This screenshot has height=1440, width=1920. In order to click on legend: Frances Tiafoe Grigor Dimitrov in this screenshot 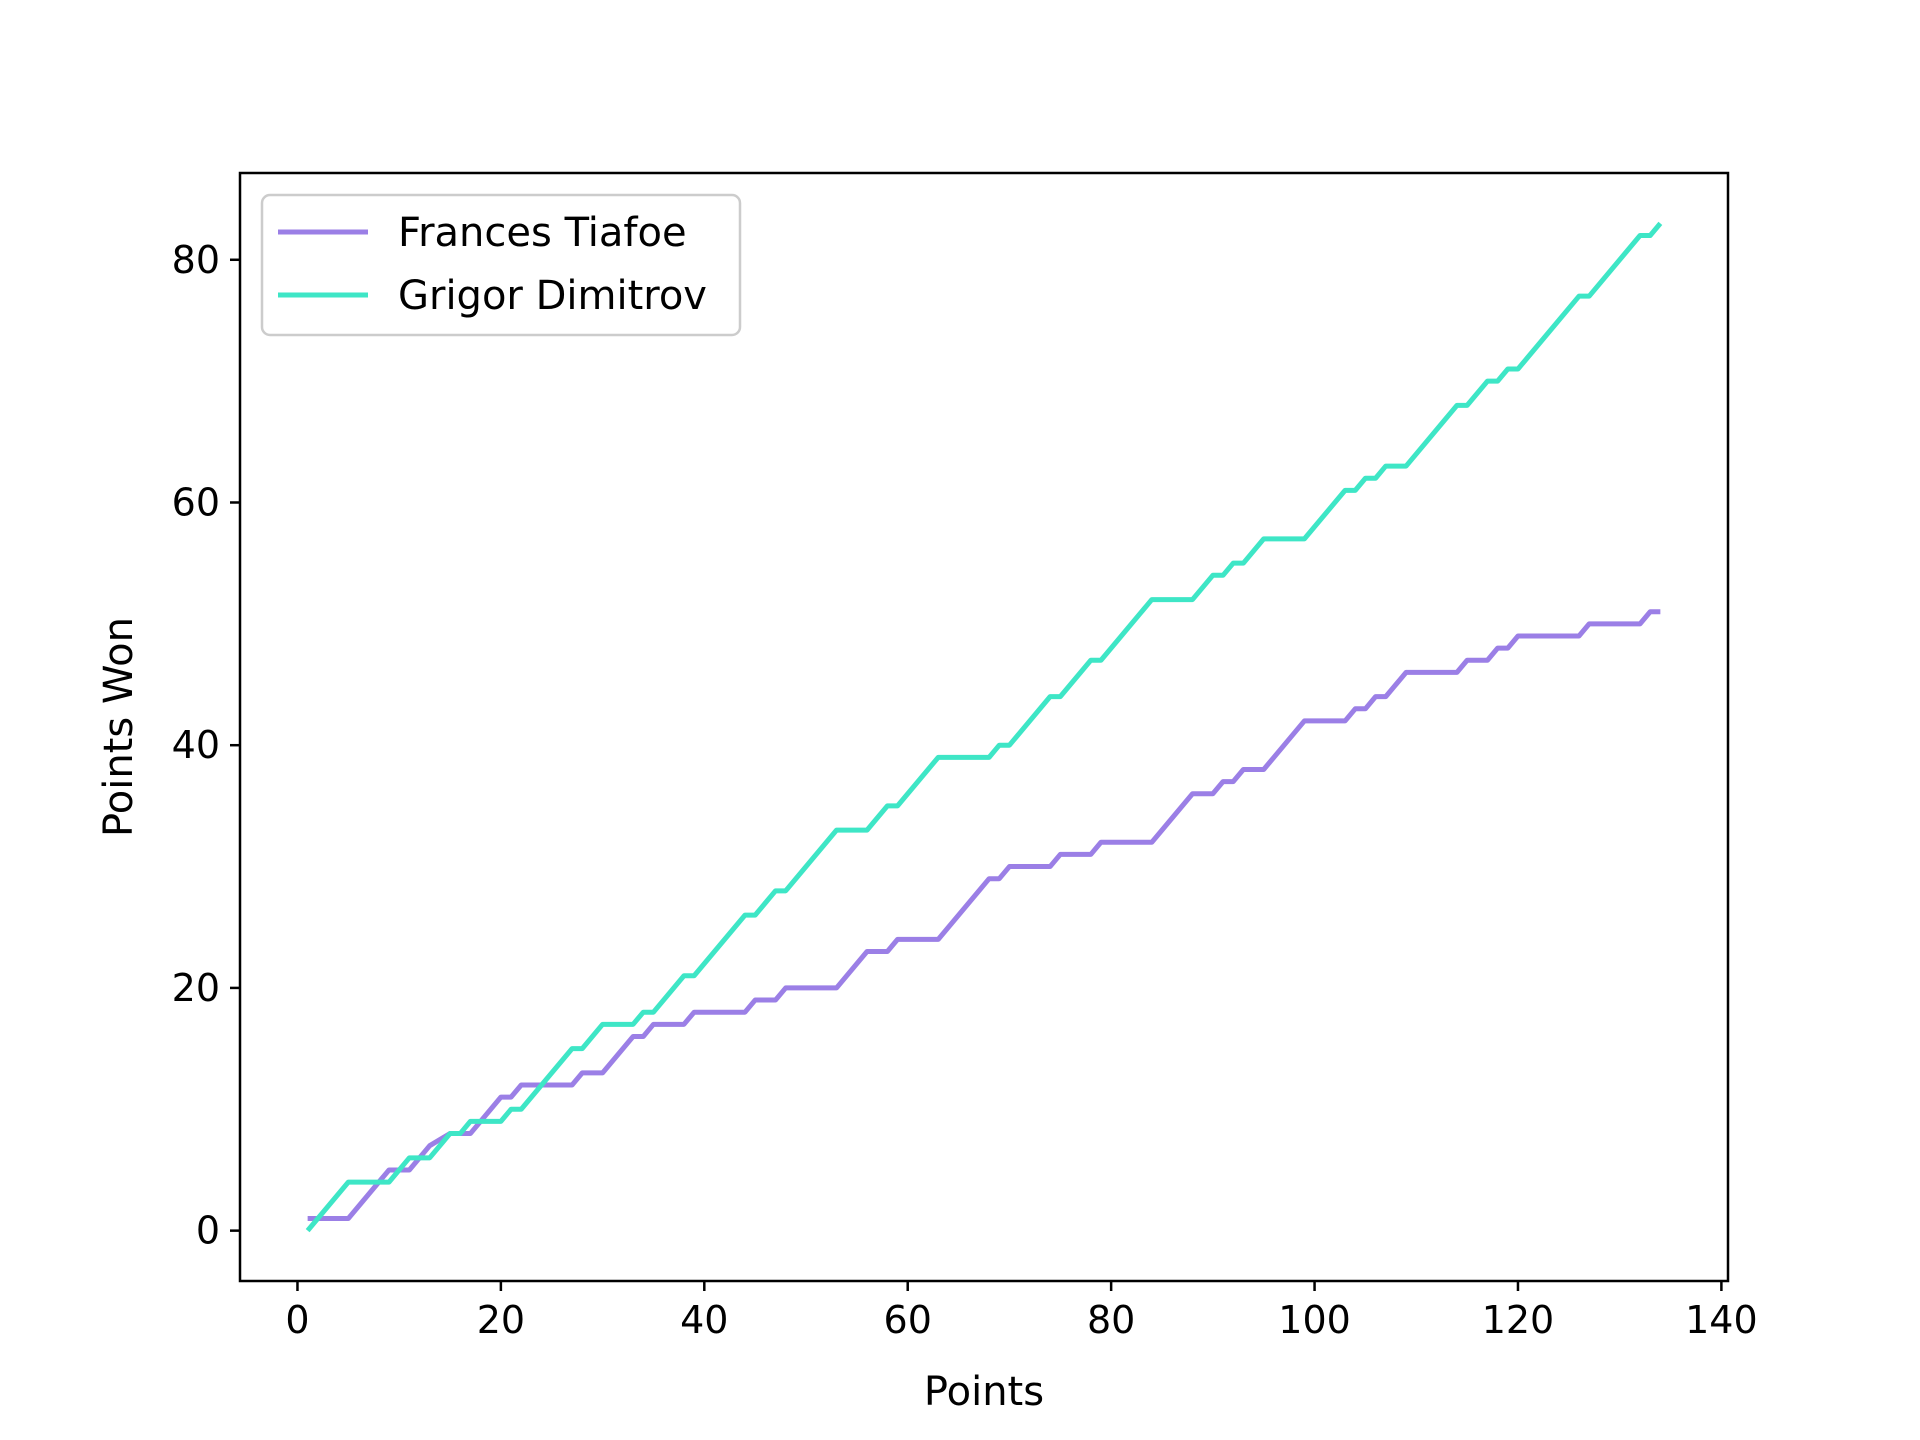, I will do `click(501, 265)`.